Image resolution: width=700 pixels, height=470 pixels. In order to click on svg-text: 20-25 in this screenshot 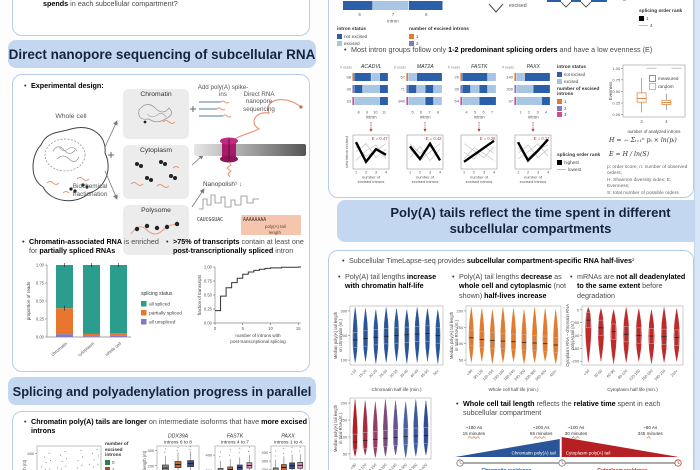, I will do `click(373, 374)`.